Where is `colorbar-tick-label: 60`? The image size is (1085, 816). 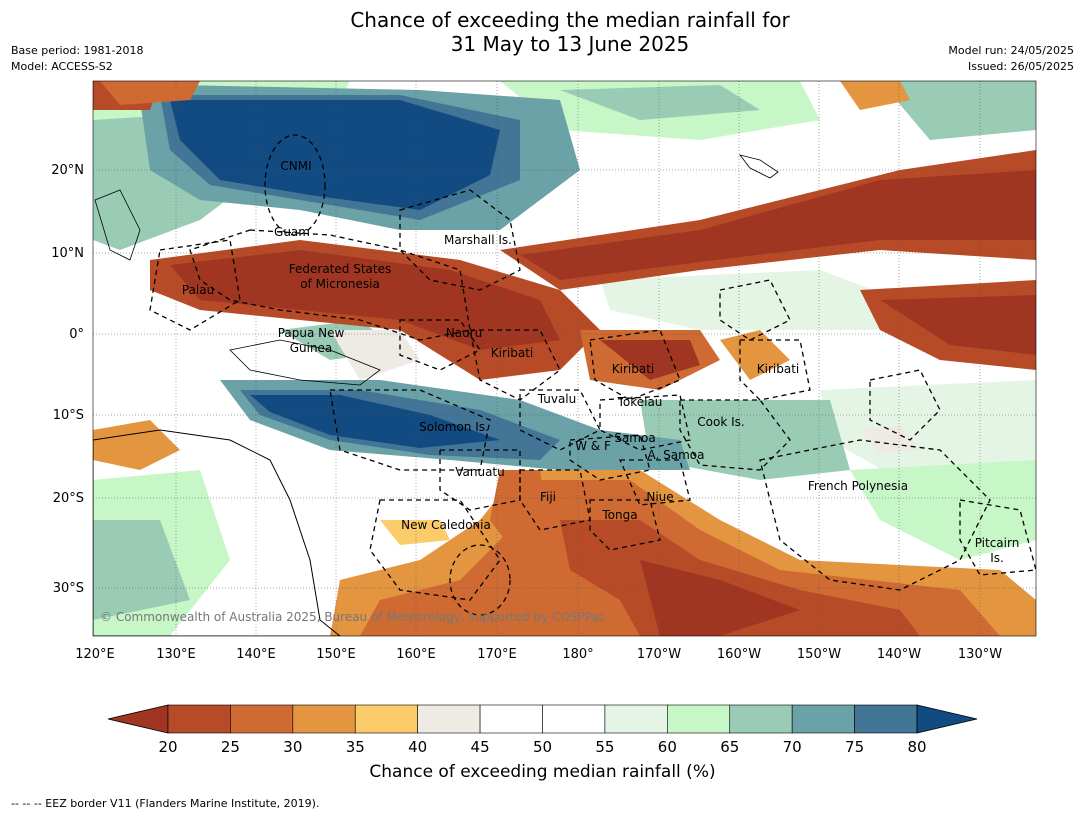
colorbar-tick-label: 60 is located at coordinates (667, 747).